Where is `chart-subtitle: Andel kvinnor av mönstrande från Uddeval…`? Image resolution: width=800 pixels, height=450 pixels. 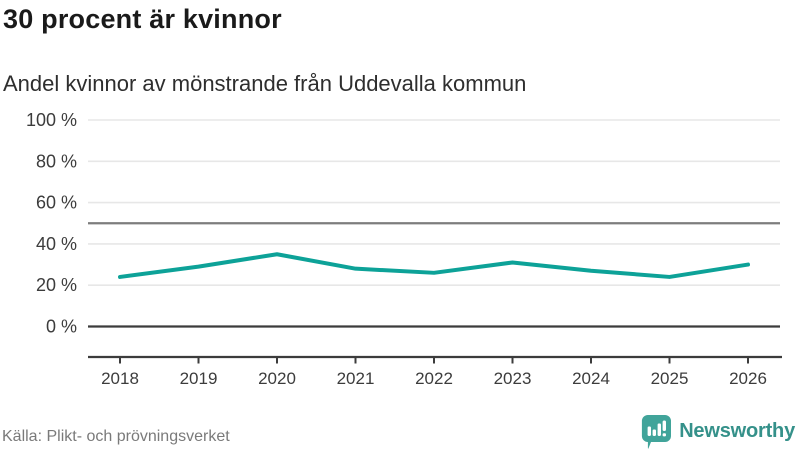 chart-subtitle: Andel kvinnor av mönstrande från Uddeval… is located at coordinates (265, 83).